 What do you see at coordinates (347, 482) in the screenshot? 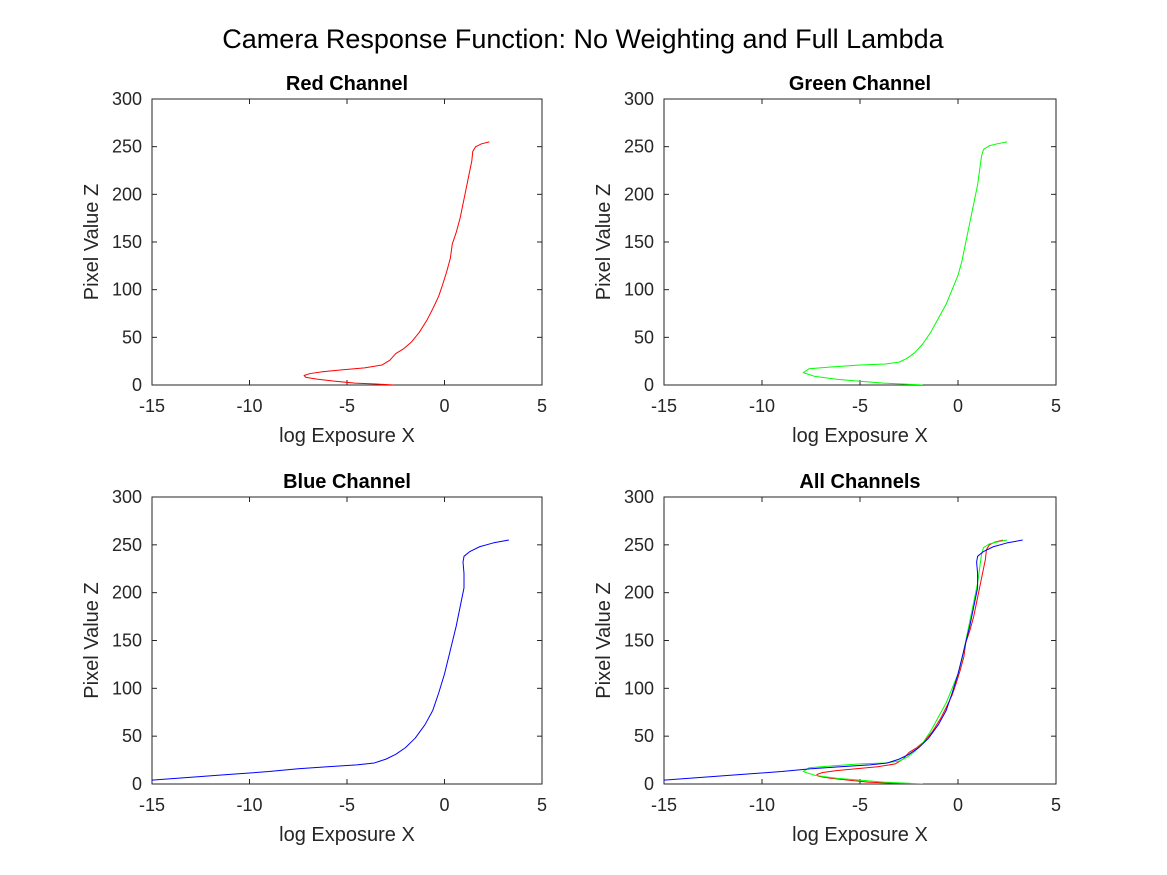
I see `chart-title-blue: Blue Channel` at bounding box center [347, 482].